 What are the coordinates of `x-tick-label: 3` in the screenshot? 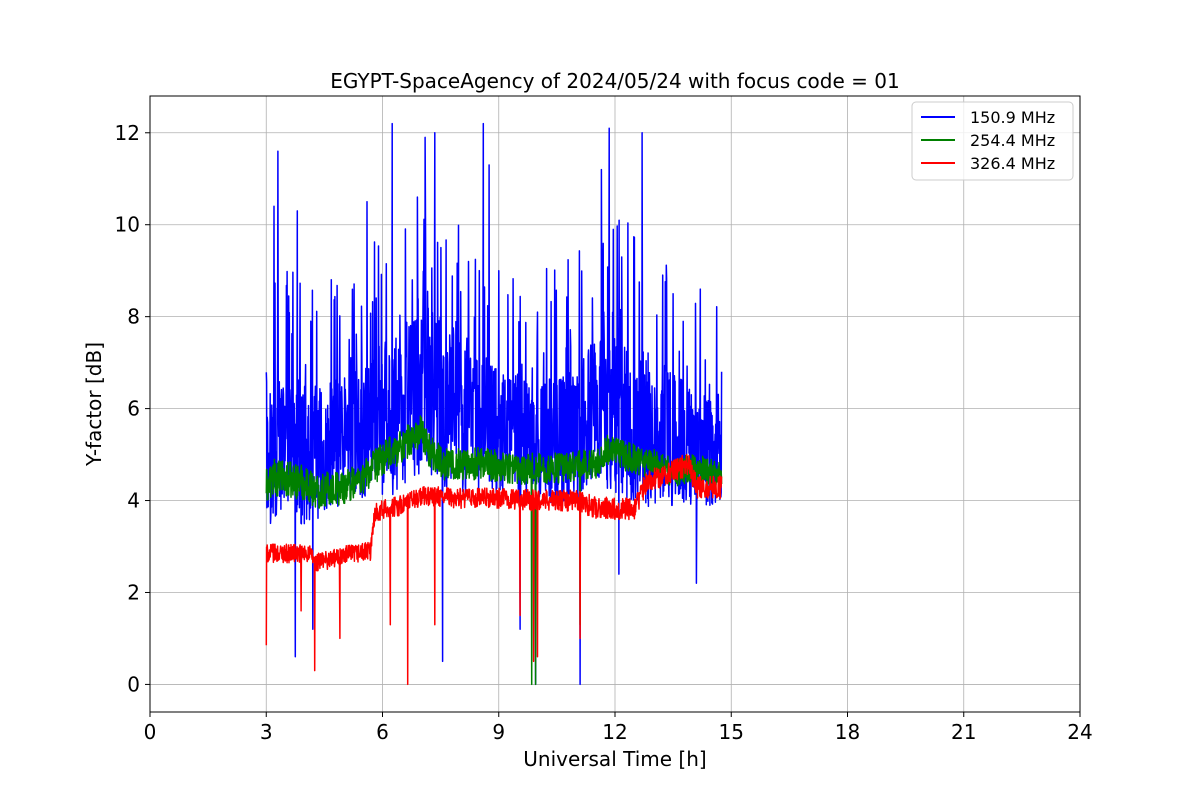 It's located at (266, 732).